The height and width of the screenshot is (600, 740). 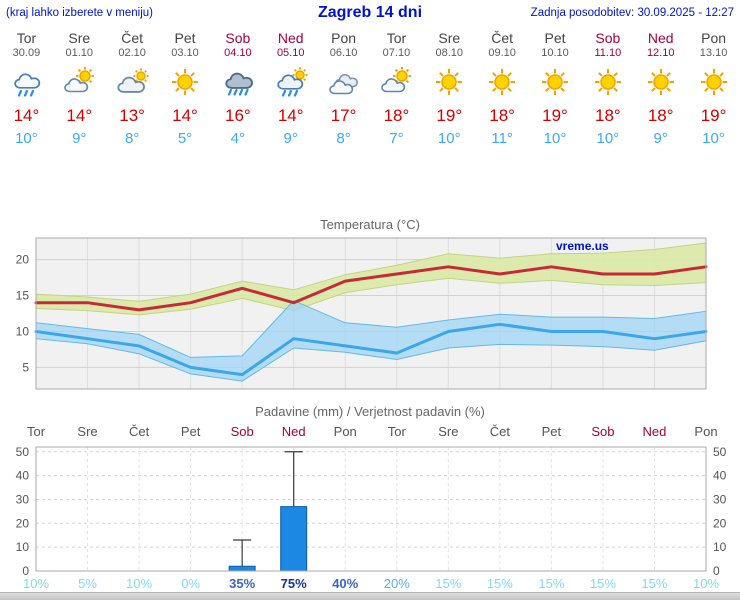 What do you see at coordinates (79, 53) in the screenshot?
I see `day-date: 01.10` at bounding box center [79, 53].